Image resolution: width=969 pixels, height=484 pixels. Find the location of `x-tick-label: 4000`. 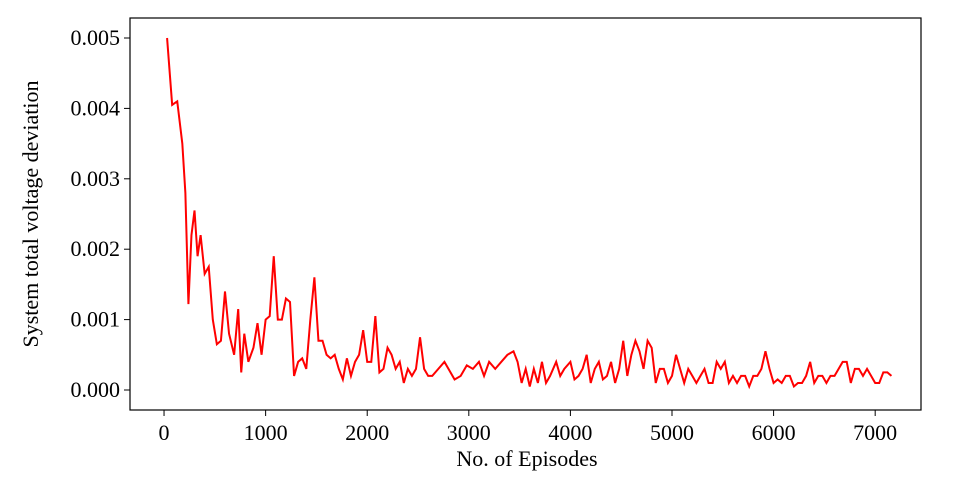

x-tick-label: 4000 is located at coordinates (570, 432).